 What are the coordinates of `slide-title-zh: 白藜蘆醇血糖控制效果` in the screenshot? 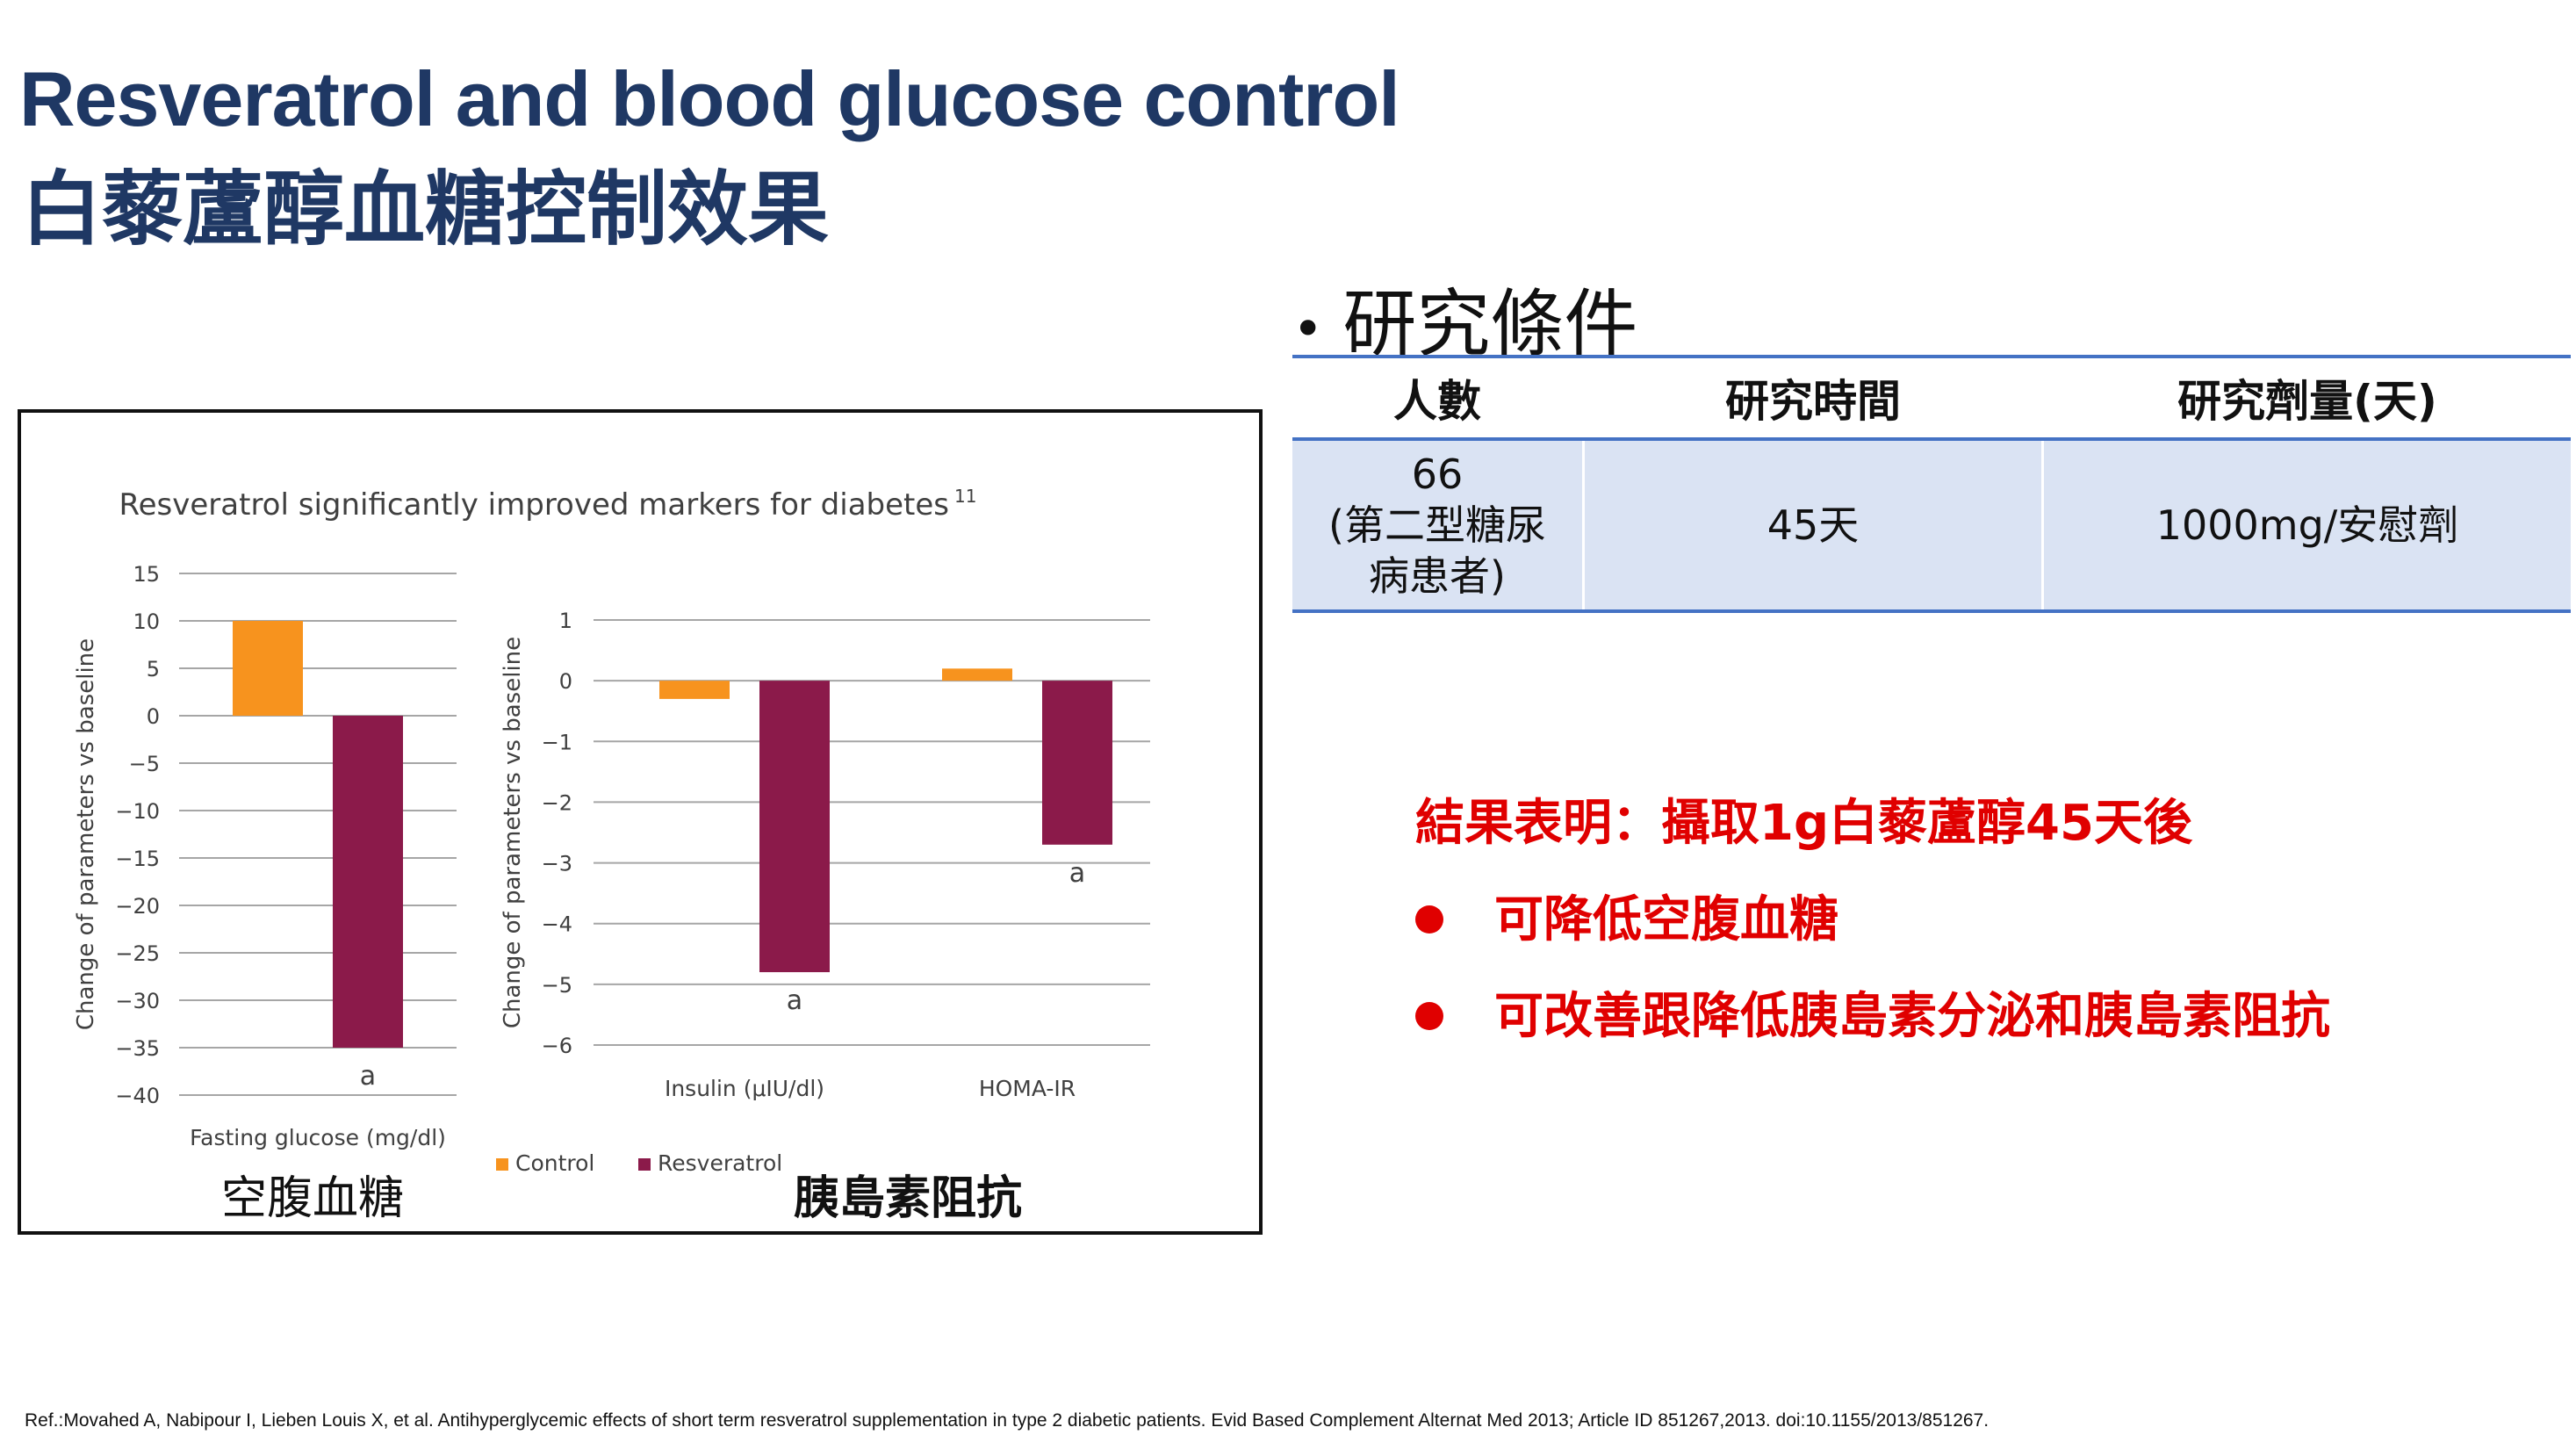 It's located at (425, 209).